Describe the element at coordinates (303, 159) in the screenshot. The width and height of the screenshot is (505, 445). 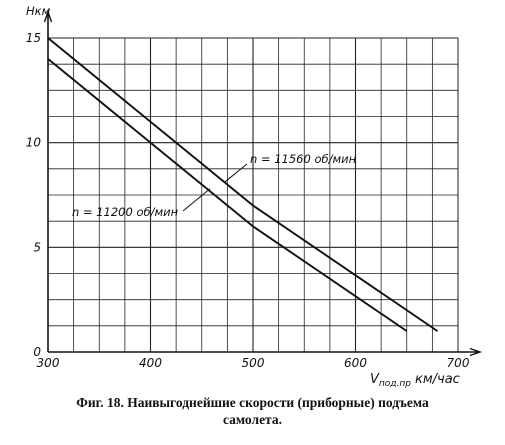
I see `series-label-1: n = 11560 об/мин` at that location.